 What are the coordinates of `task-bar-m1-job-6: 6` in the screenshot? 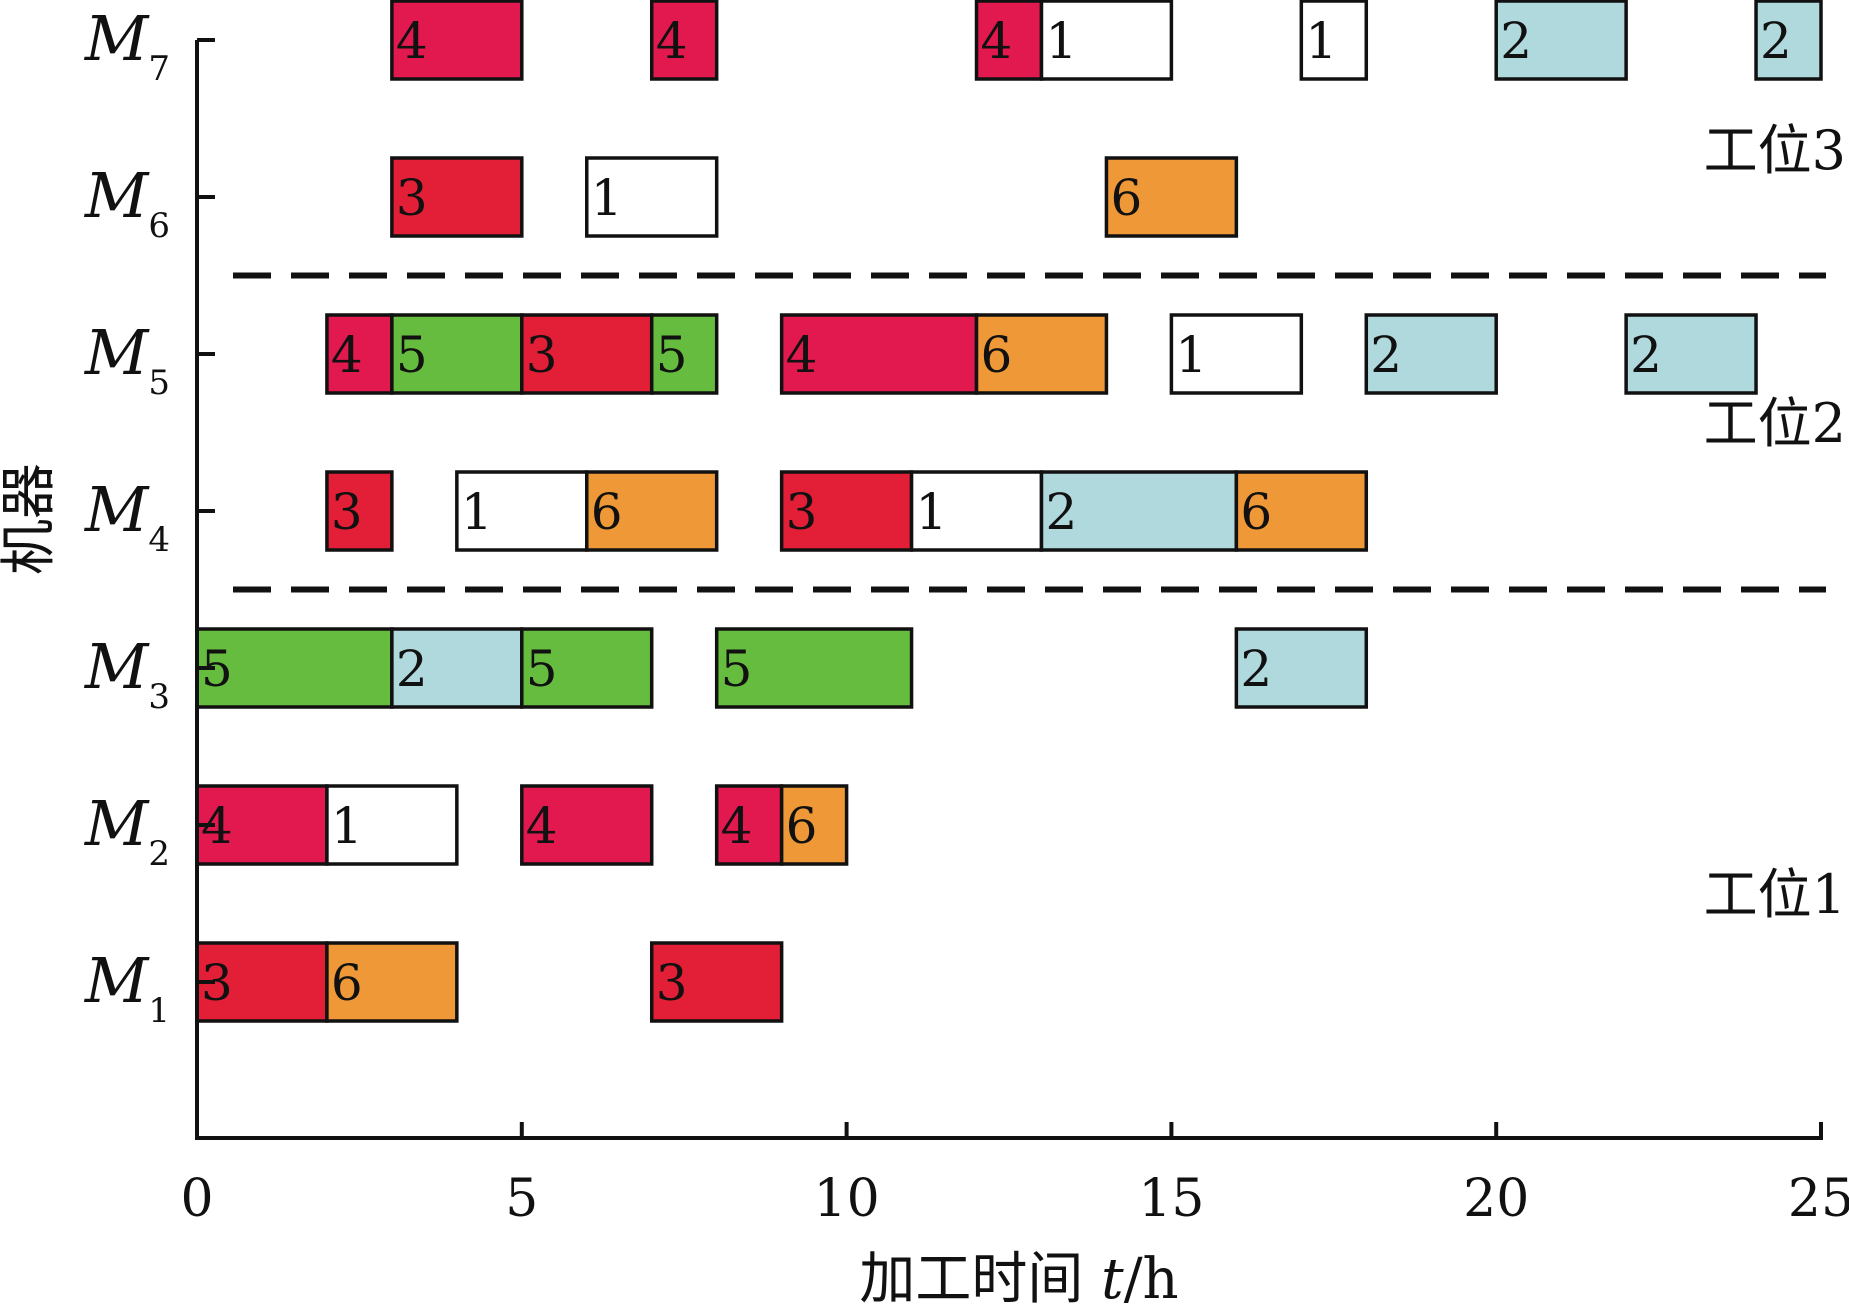 It's located at (392, 982).